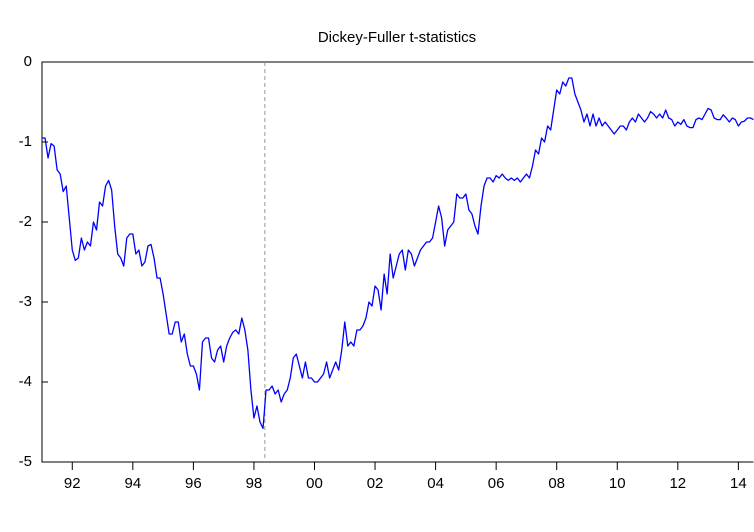  Describe the element at coordinates (25, 381) in the screenshot. I see `y-tick-label: -4` at that location.